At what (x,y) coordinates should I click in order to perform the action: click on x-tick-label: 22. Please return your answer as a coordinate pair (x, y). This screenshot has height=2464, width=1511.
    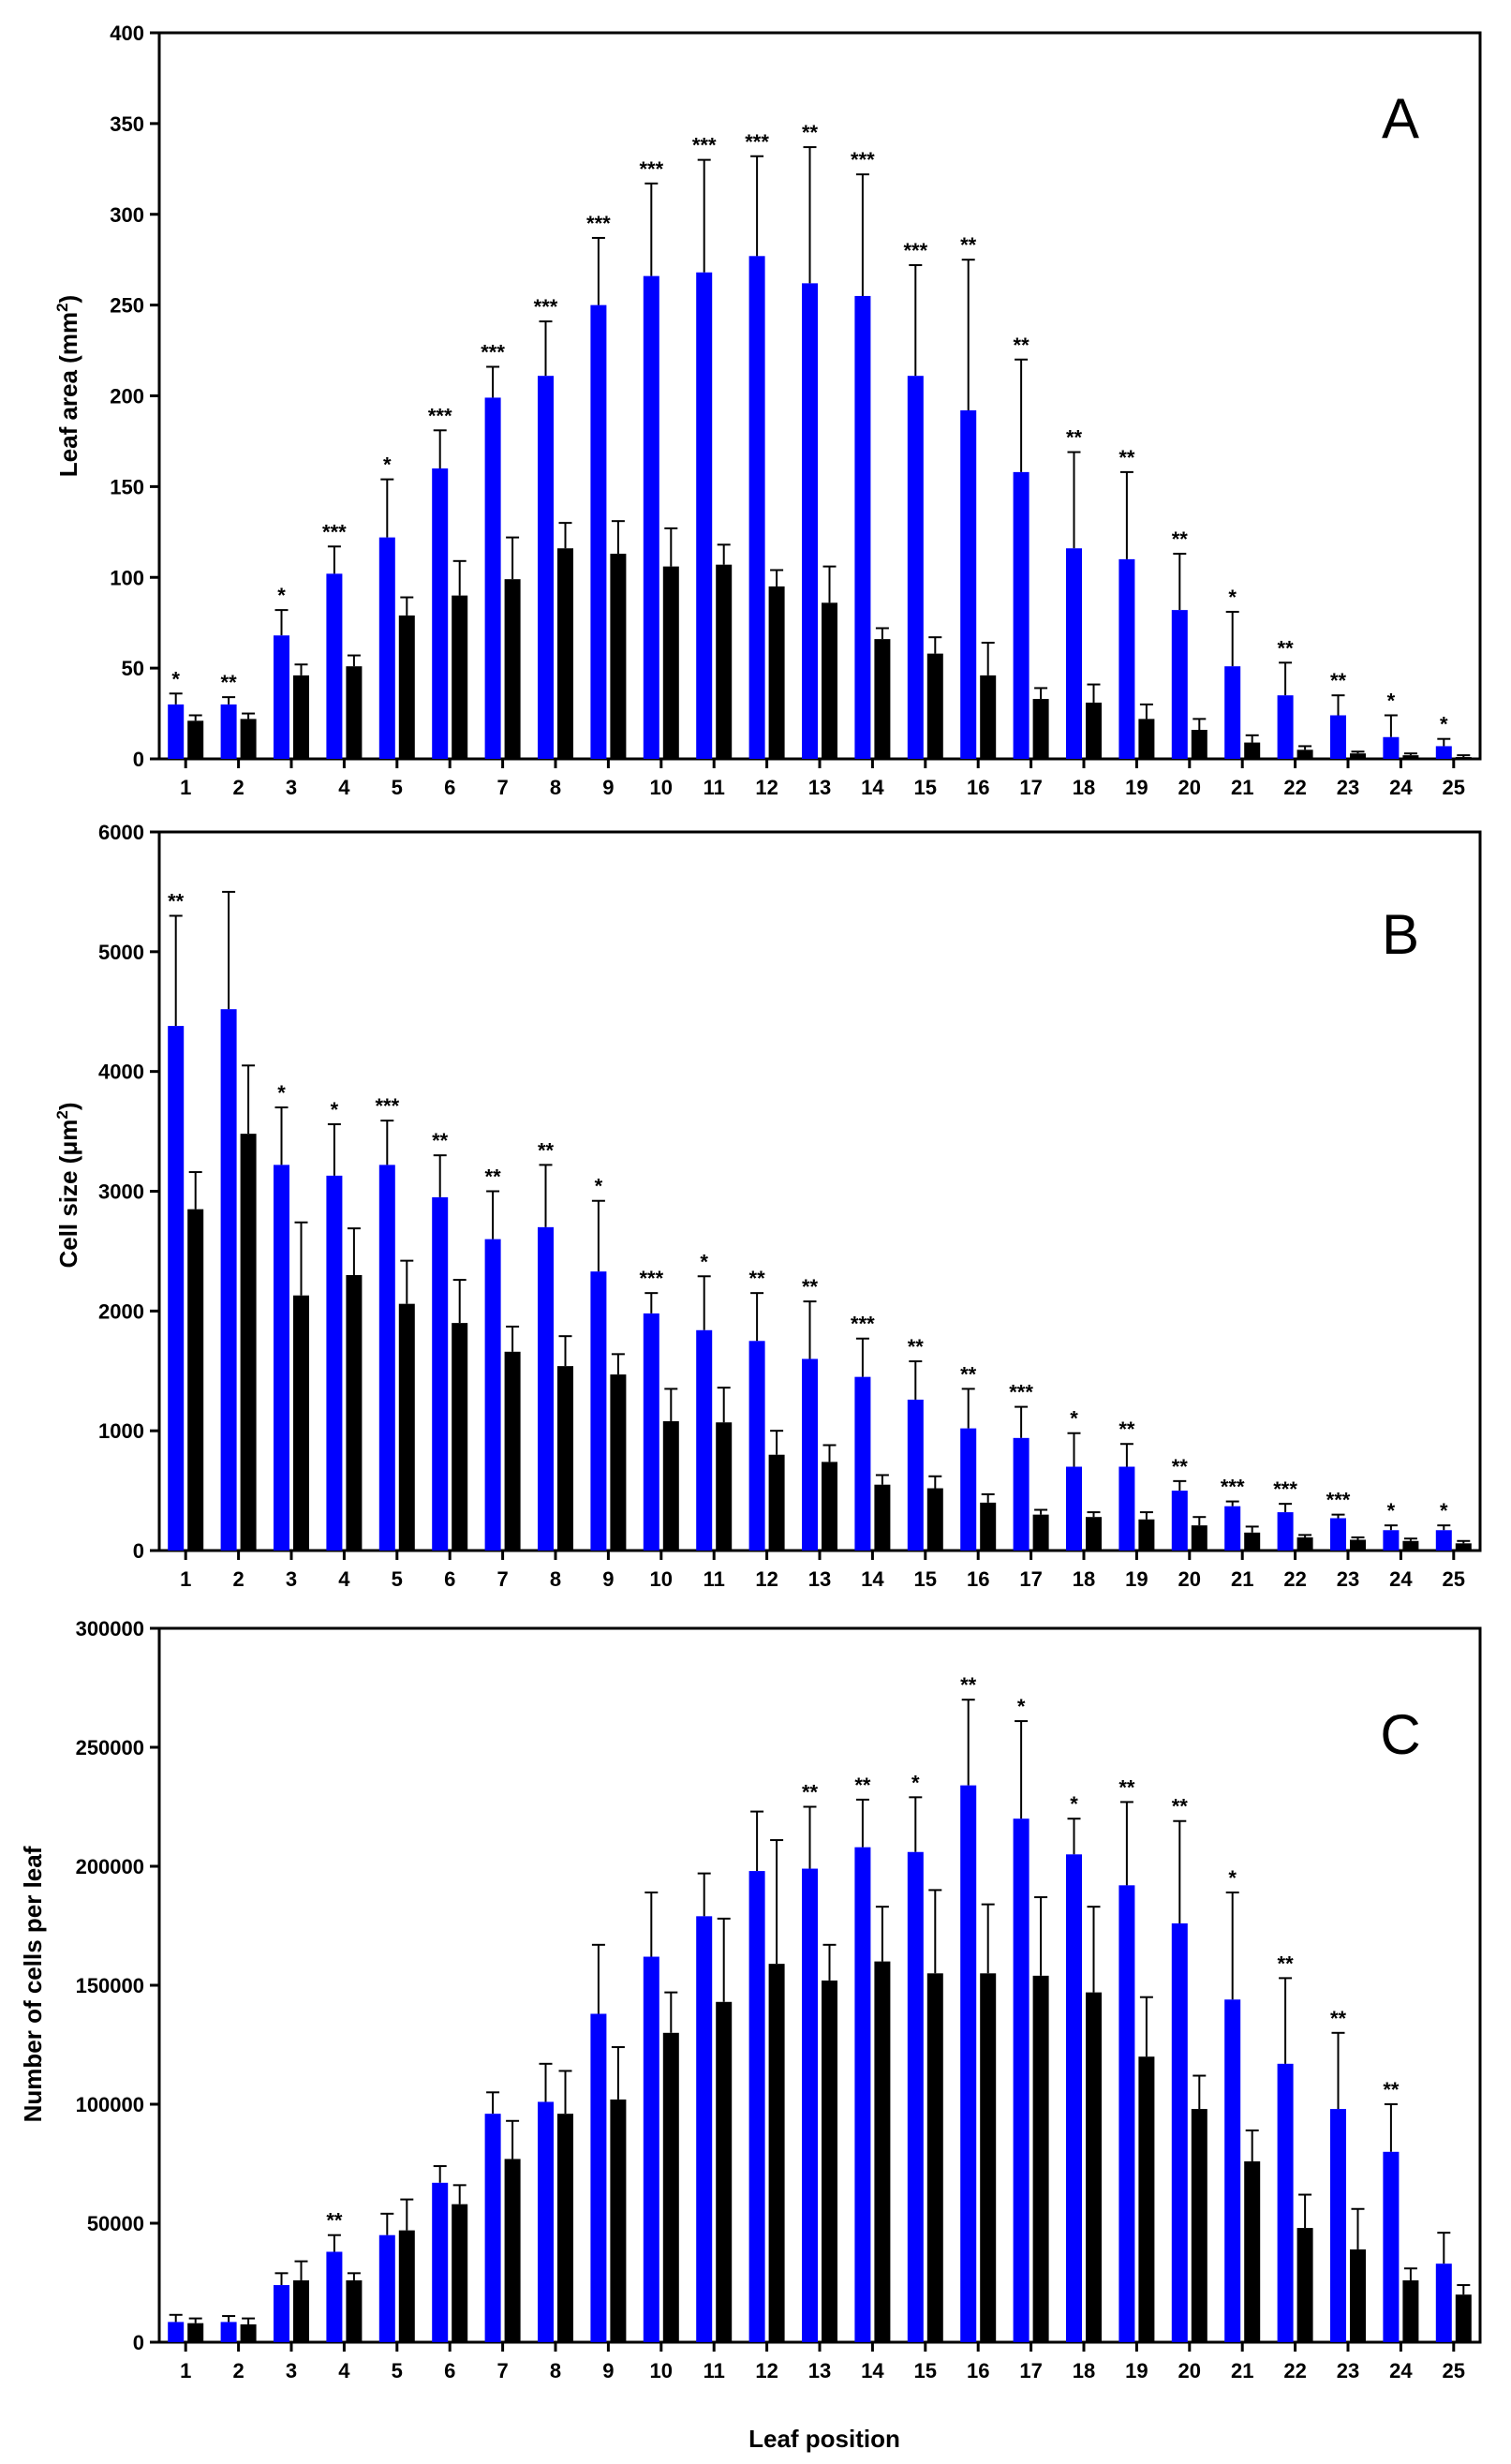
    Looking at the image, I should click on (1294, 787).